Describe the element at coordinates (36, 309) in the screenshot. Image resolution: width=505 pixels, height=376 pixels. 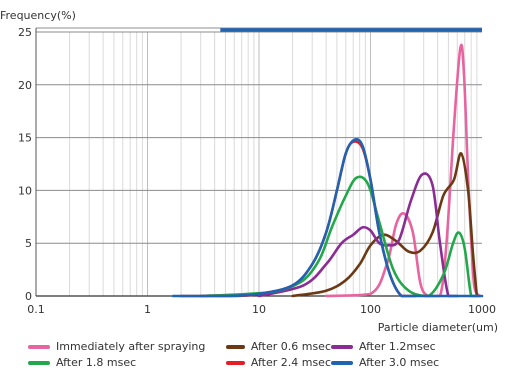
I see `x-tick-label: 0.1` at that location.